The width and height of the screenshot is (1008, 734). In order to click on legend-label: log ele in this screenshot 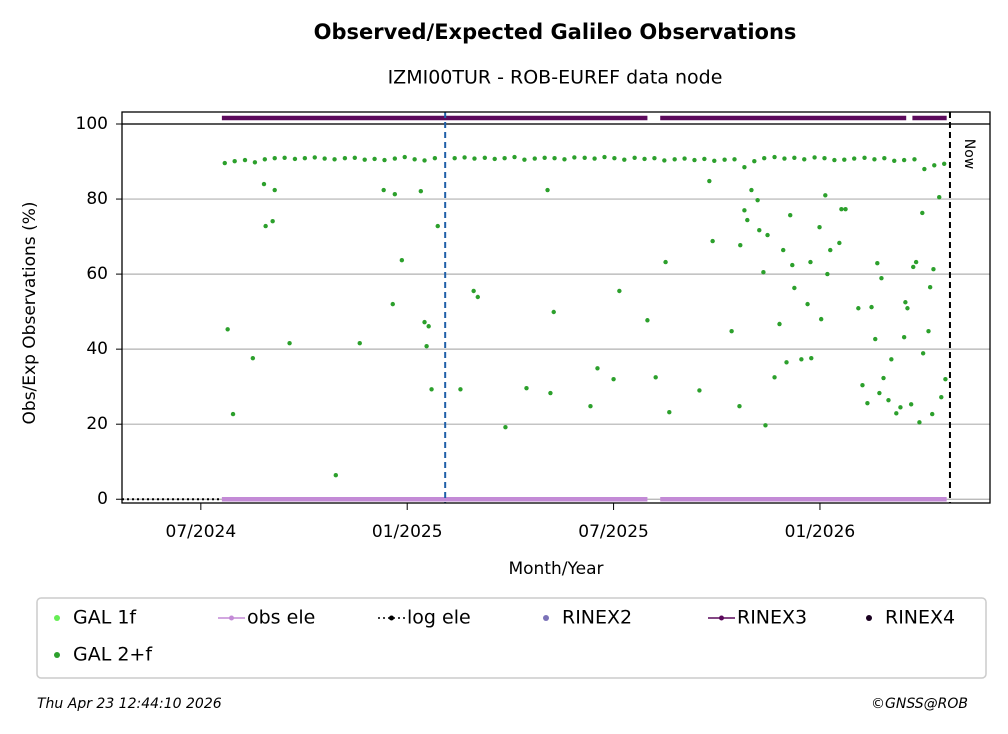, I will do `click(439, 618)`.